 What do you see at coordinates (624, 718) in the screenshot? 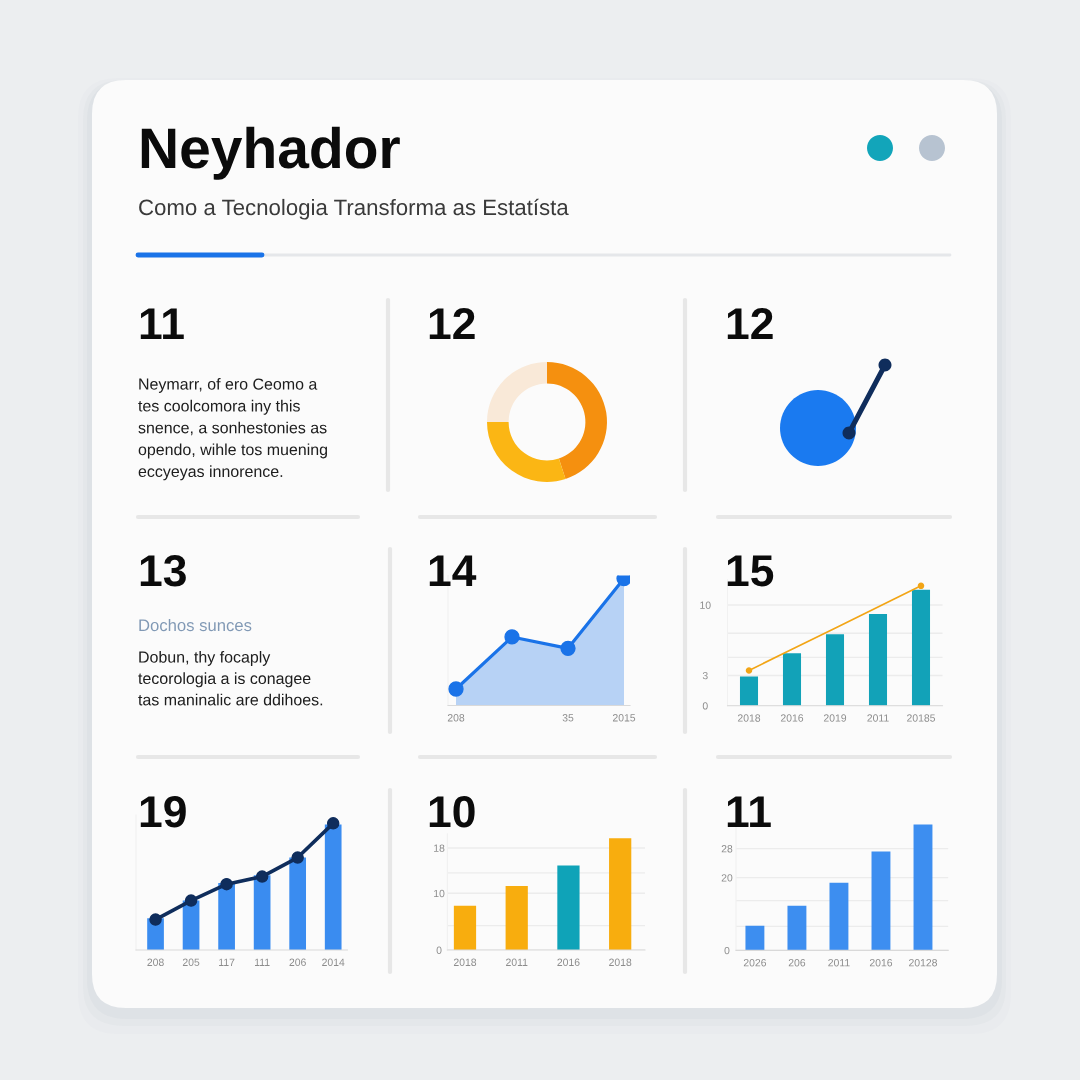
I see `x-tick-label: 2015` at bounding box center [624, 718].